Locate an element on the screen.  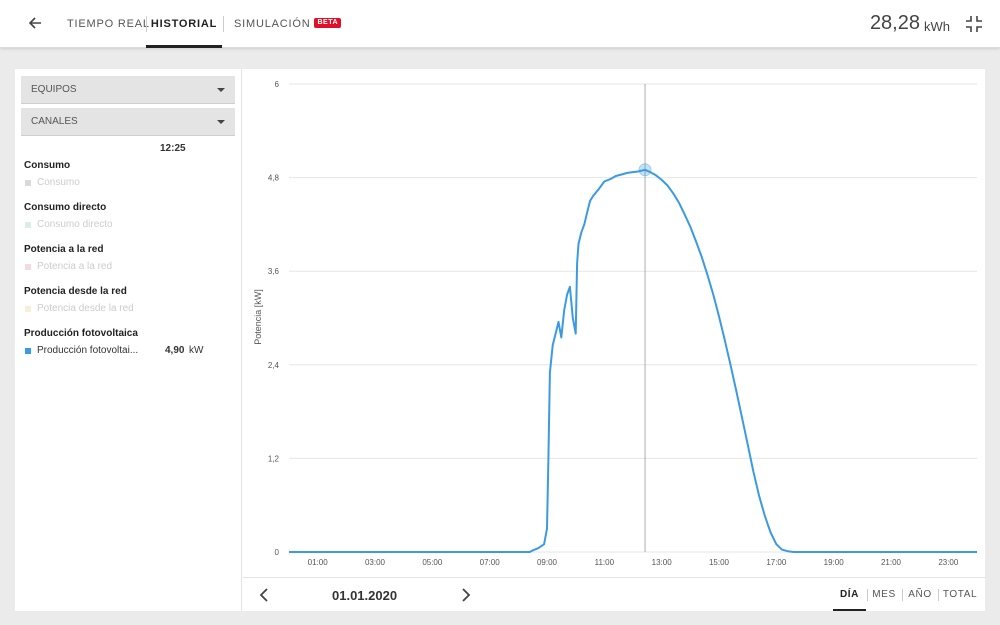
channel-title: Potencia a la red is located at coordinates (64, 249).